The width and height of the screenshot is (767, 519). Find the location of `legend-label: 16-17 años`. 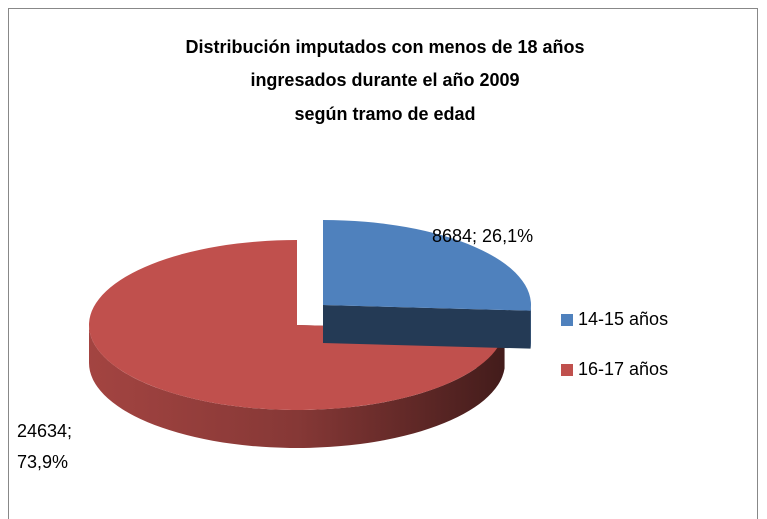

legend-label: 16-17 años is located at coordinates (623, 369).